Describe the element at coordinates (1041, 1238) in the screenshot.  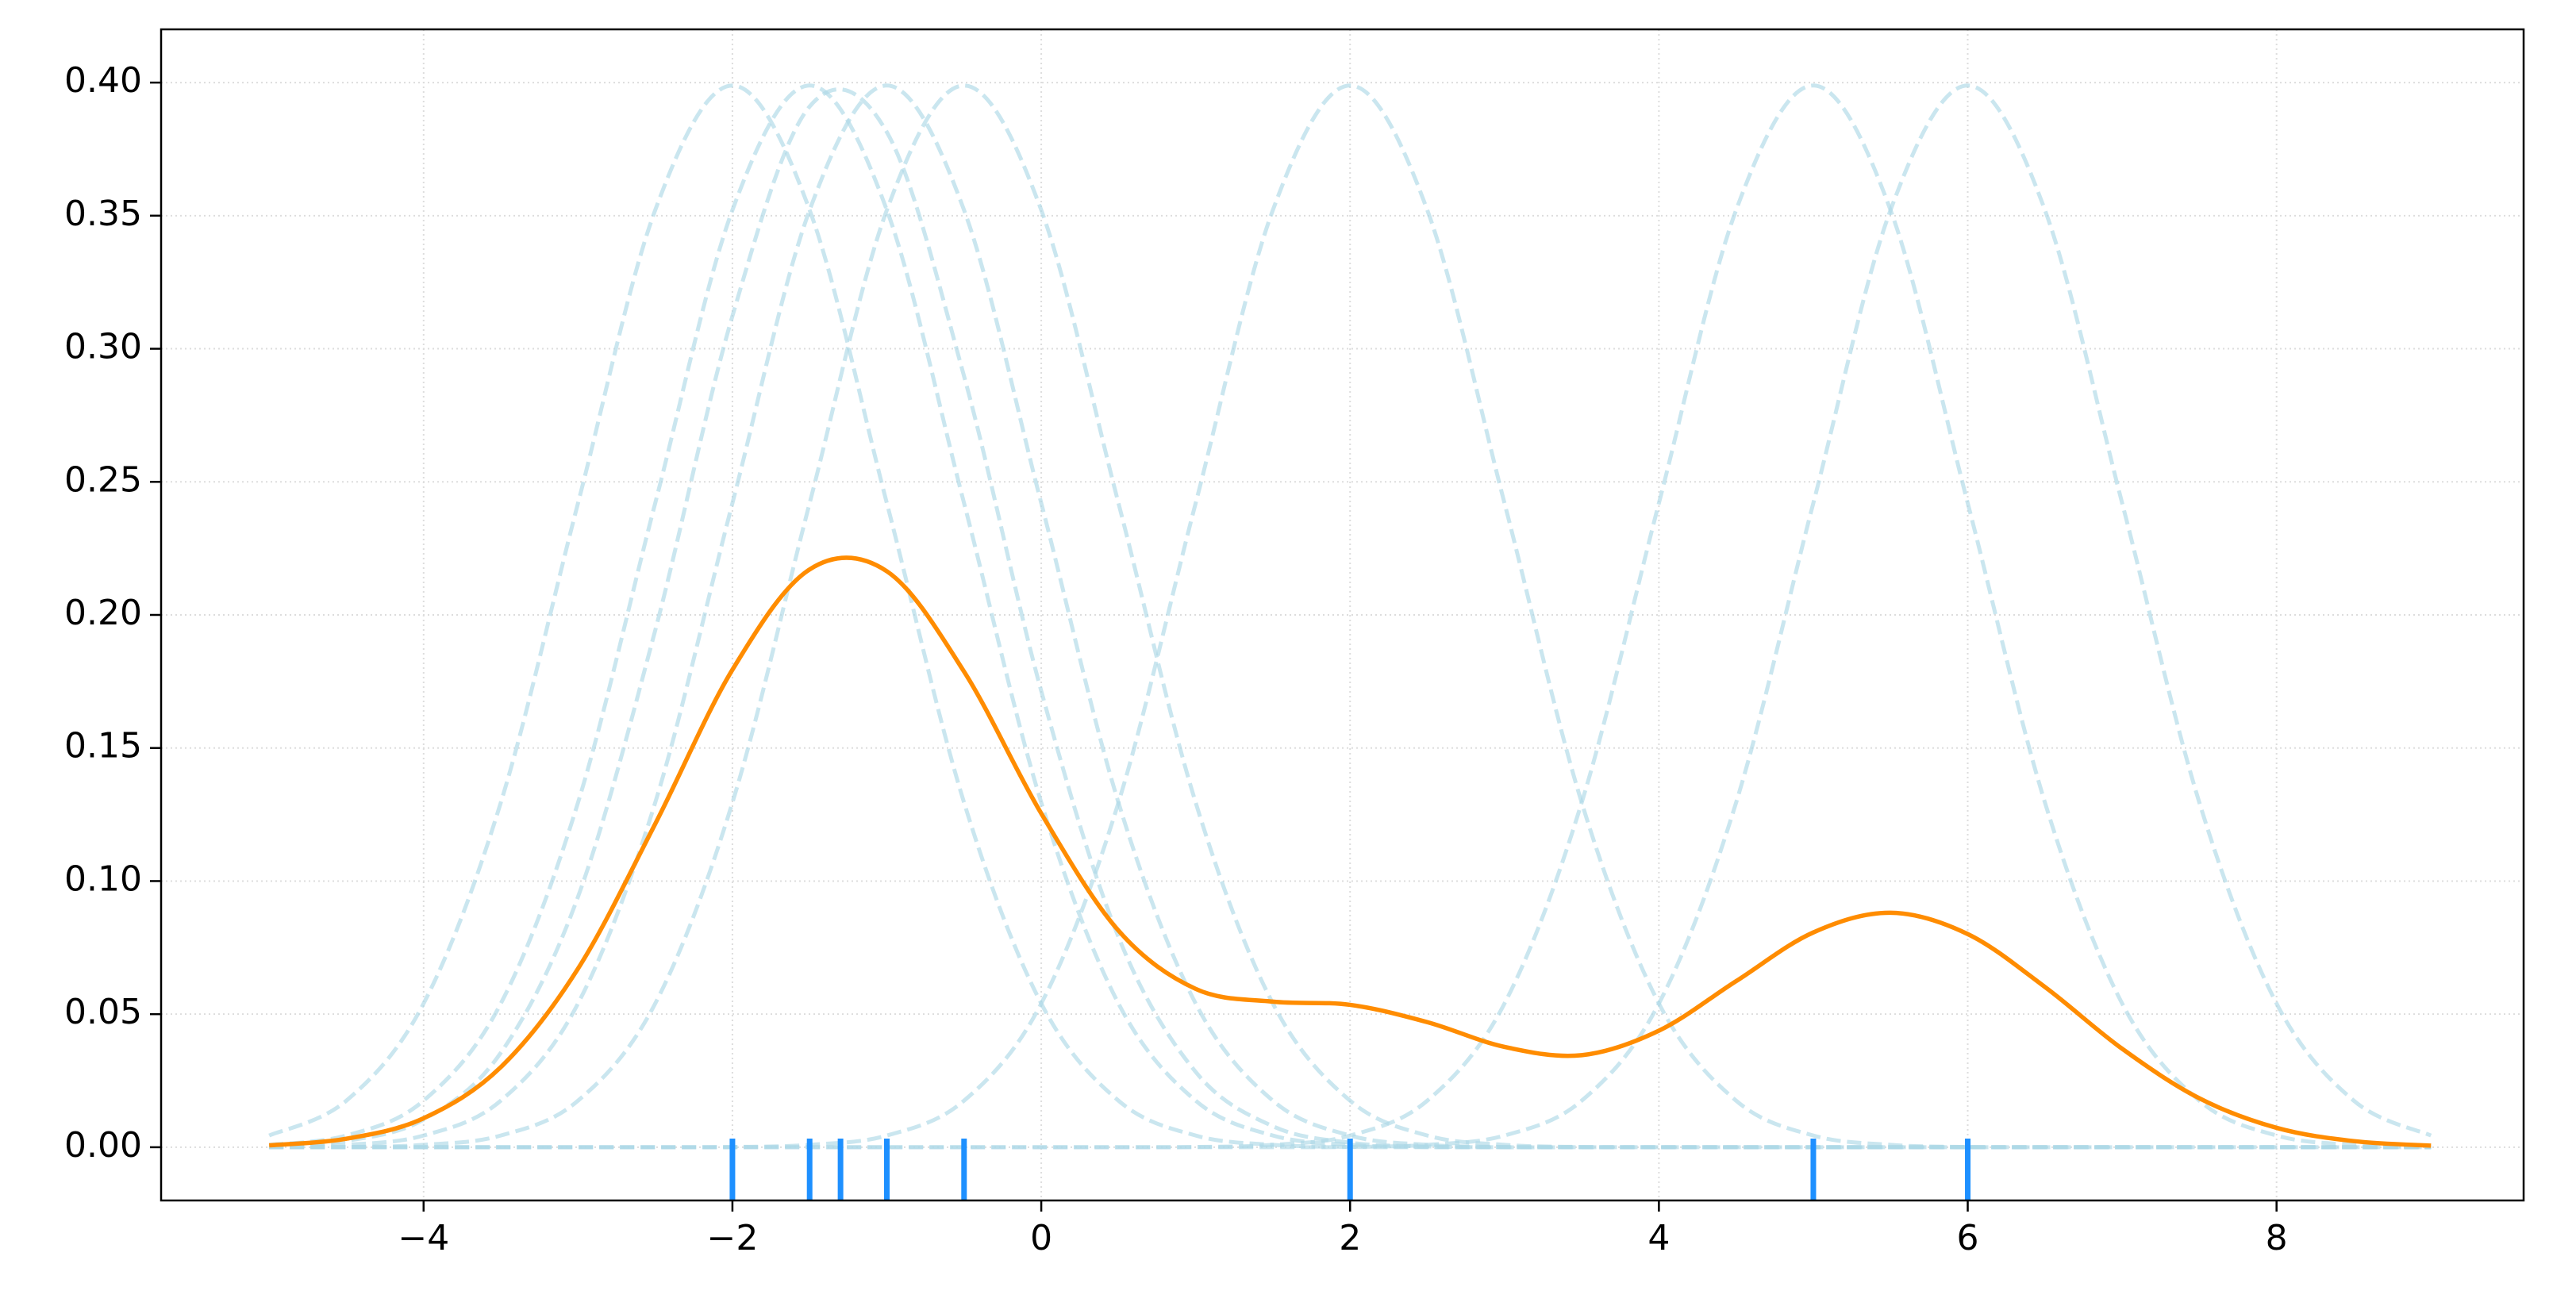
I see `x-tick-label: 0` at that location.